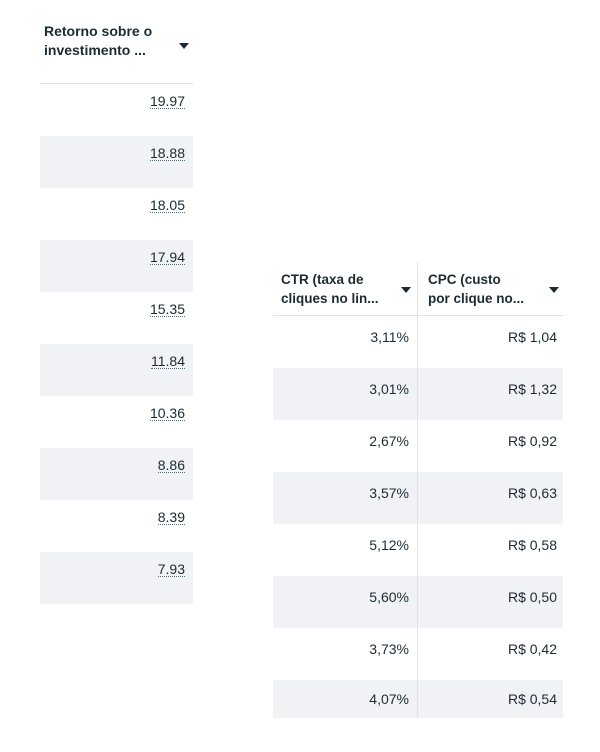  I want to click on table-row: 4,07% R$ 0,54, so click(418, 699).